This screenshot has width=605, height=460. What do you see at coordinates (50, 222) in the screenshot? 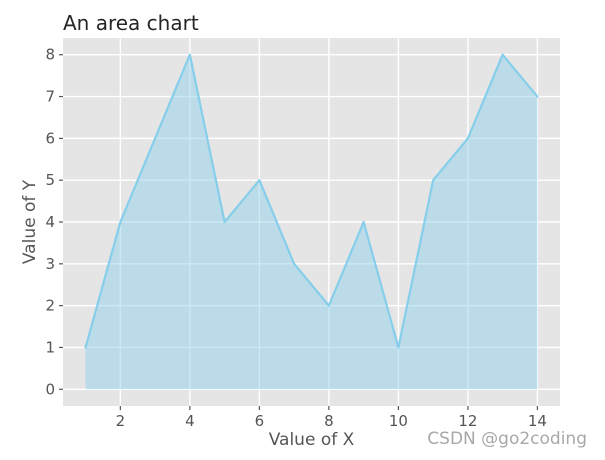
I see `y-tick-label: 4` at bounding box center [50, 222].